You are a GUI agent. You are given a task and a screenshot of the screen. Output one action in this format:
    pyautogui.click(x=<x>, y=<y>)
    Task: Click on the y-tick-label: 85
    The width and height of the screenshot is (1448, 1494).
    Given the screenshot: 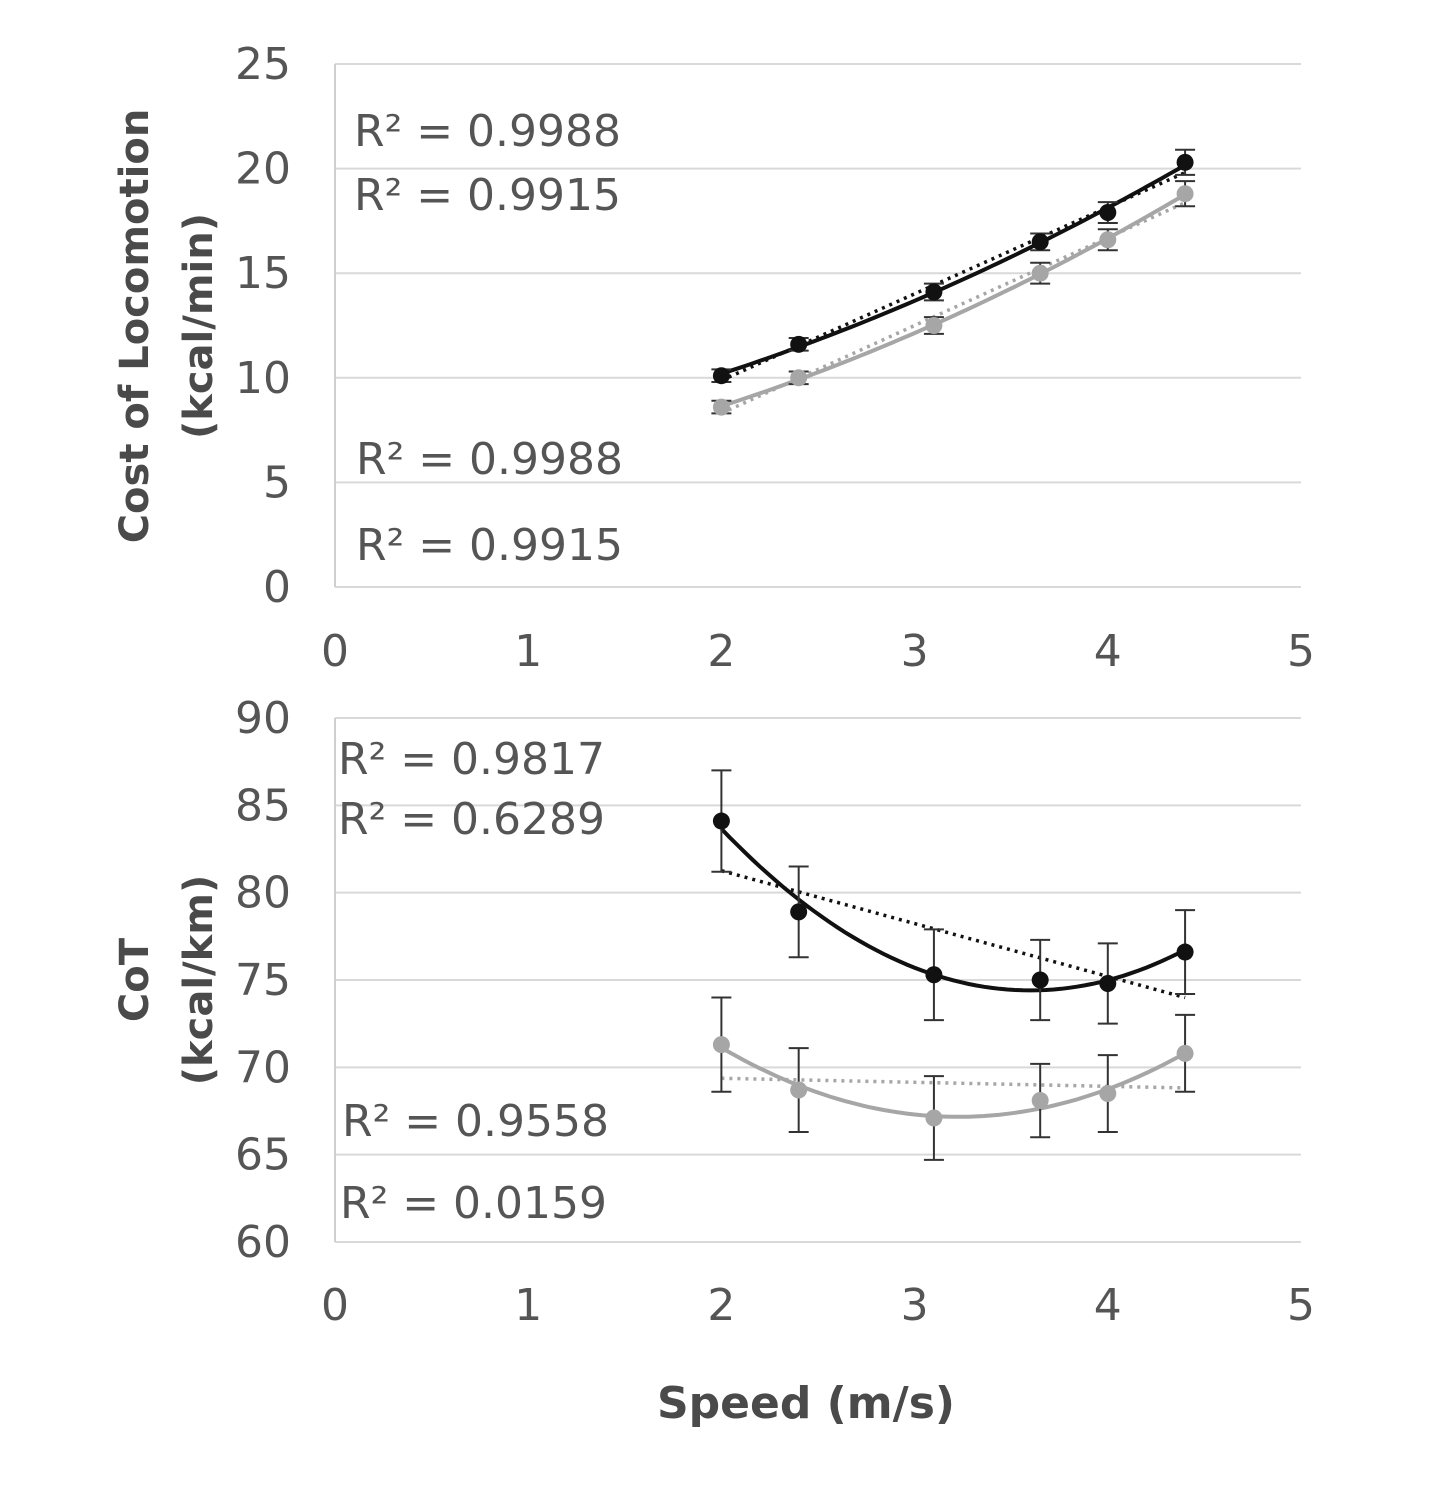 What is the action you would take?
    pyautogui.click(x=263, y=805)
    